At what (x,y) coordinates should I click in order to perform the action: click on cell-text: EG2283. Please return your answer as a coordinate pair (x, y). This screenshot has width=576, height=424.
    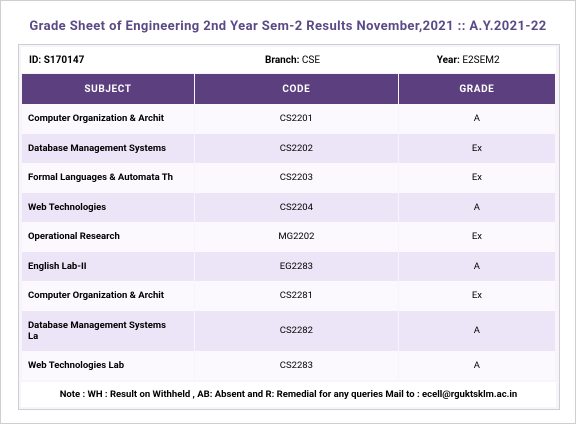
    Looking at the image, I should click on (296, 266).